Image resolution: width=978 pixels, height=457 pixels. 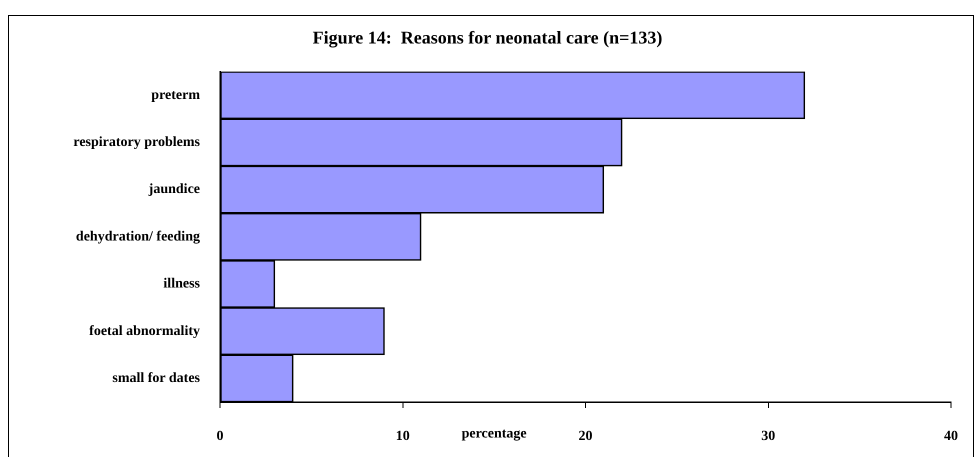 I want to click on x-tick-label: 40, so click(x=951, y=436).